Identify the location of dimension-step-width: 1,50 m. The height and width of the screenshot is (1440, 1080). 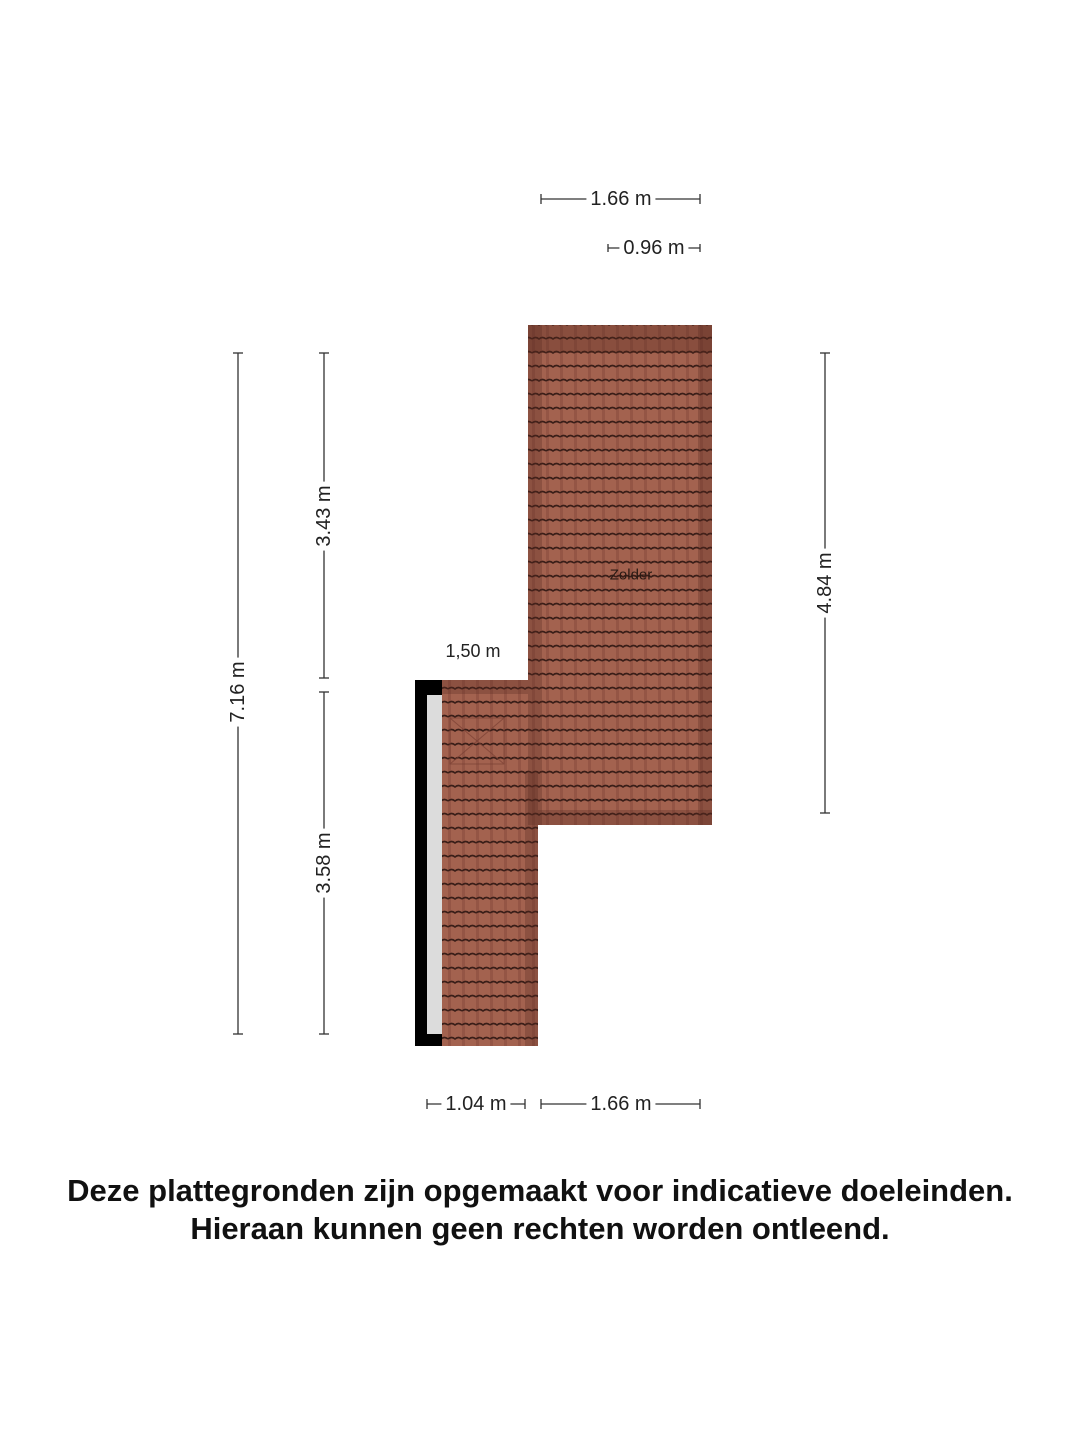
(473, 651).